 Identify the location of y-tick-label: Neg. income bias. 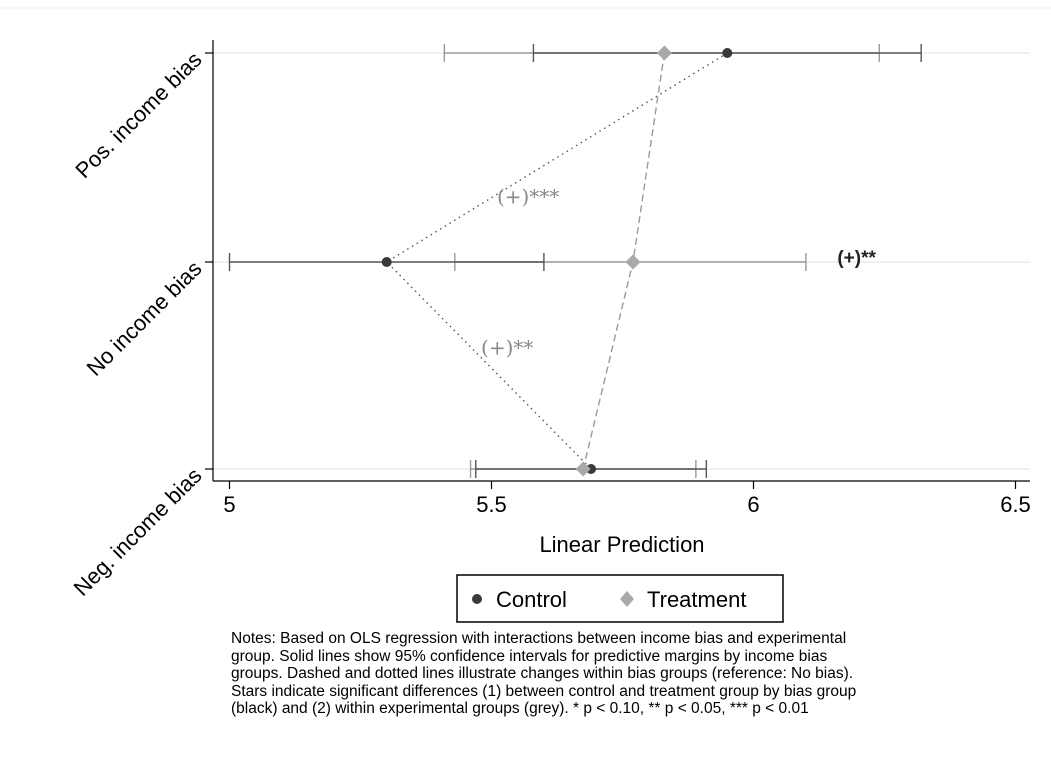
(138, 532).